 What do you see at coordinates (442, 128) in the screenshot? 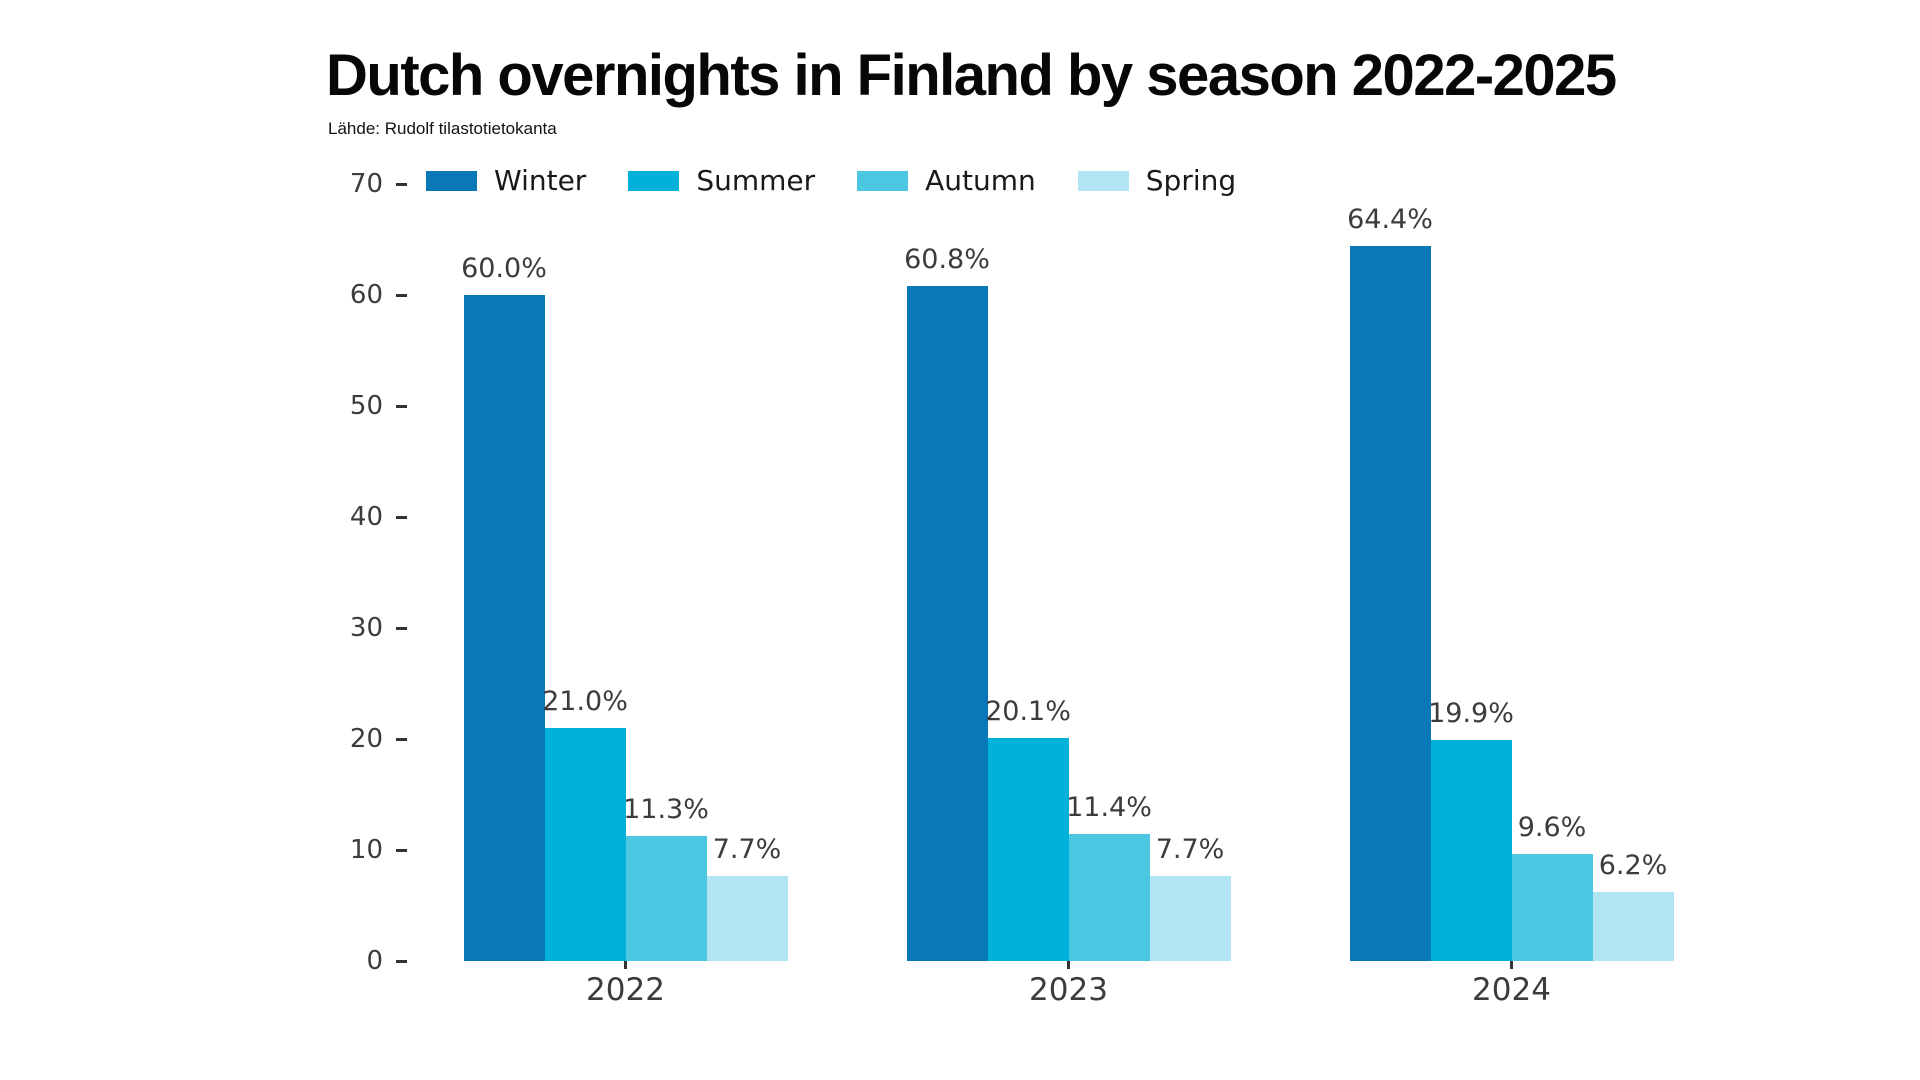
I see `chart-source-note: Lähde: Rudolf tilastotietokanta` at bounding box center [442, 128].